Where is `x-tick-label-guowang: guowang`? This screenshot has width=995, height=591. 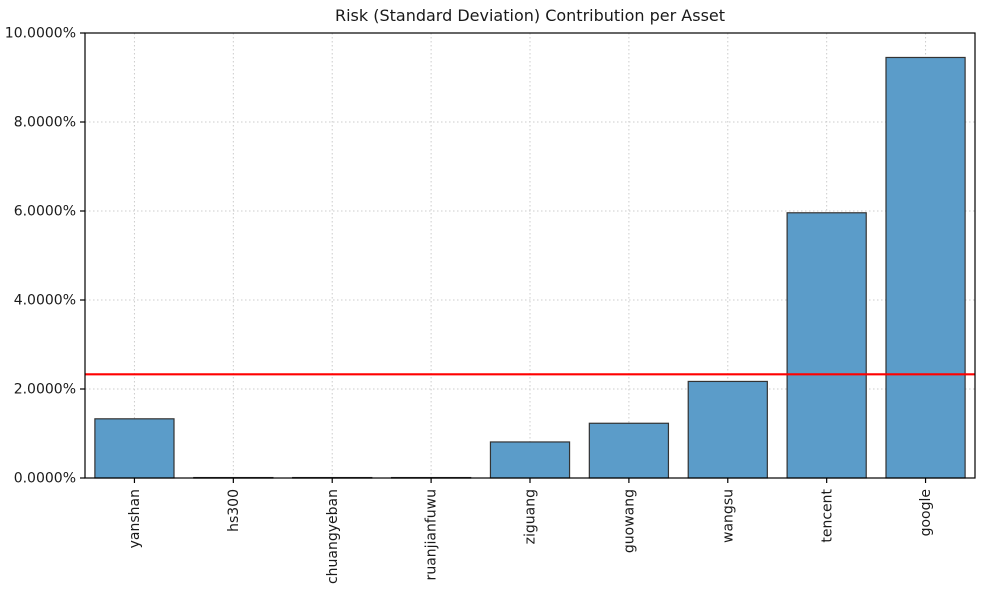 x-tick-label-guowang: guowang is located at coordinates (630, 521).